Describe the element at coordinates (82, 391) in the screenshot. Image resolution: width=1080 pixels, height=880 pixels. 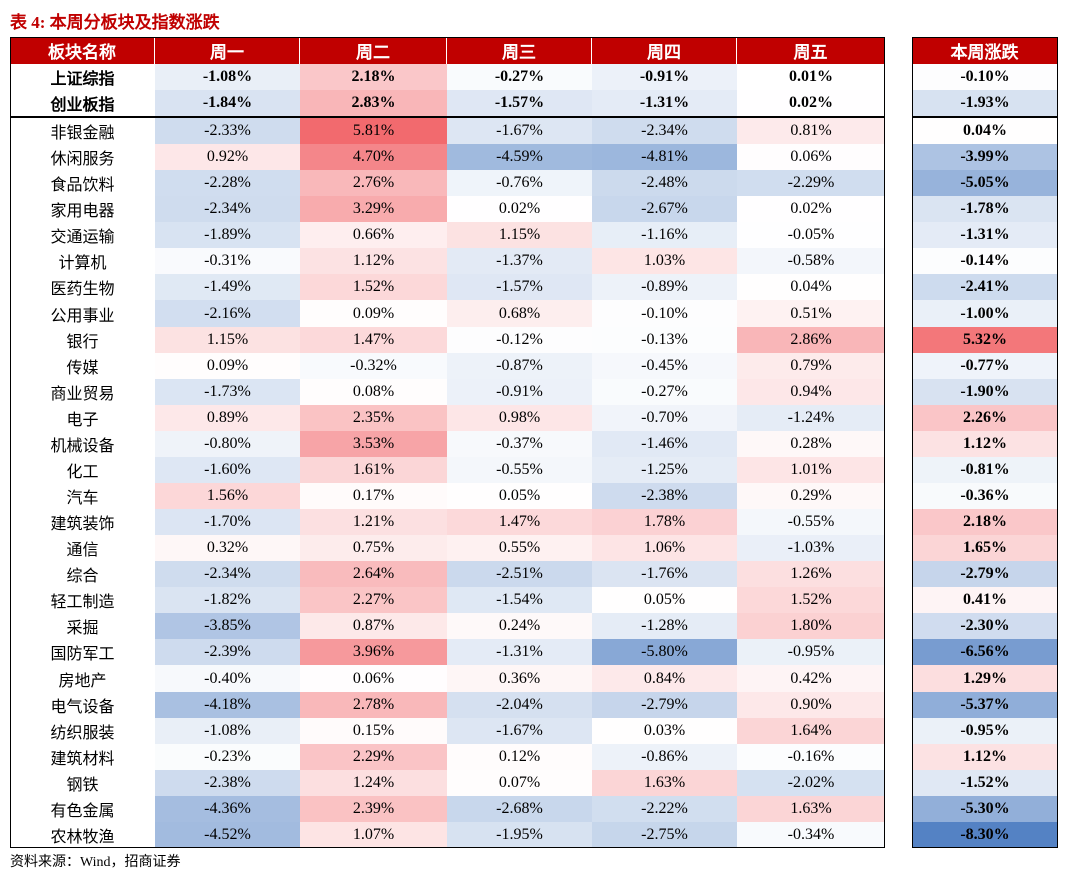
I see `row-label: 商业贸易` at that location.